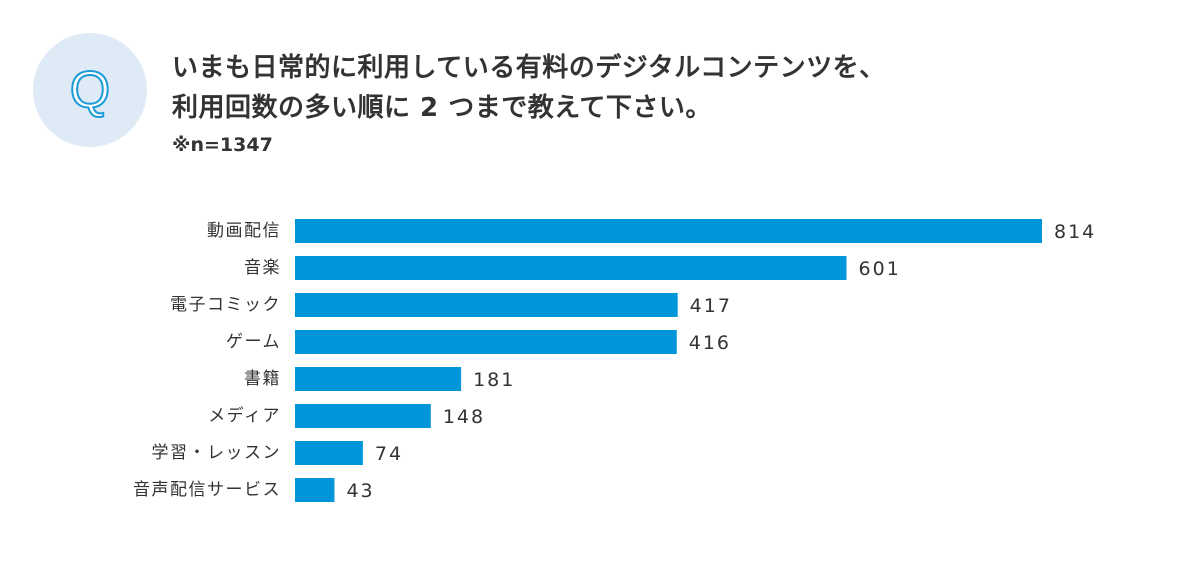 Image resolution: width=1200 pixels, height=577 pixels. Describe the element at coordinates (360, 491) in the screenshot. I see `value-label: 43` at that location.